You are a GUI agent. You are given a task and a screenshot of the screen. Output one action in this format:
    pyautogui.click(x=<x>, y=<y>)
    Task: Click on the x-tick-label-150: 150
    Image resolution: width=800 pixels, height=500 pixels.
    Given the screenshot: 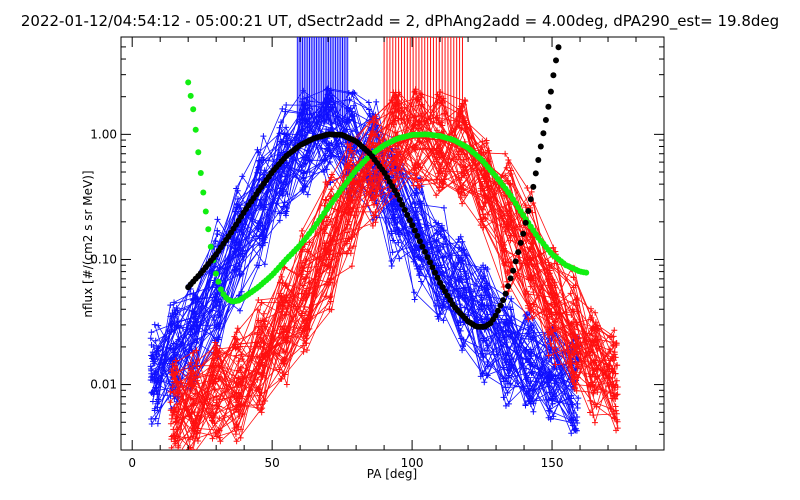 What is the action you would take?
    pyautogui.click(x=552, y=463)
    